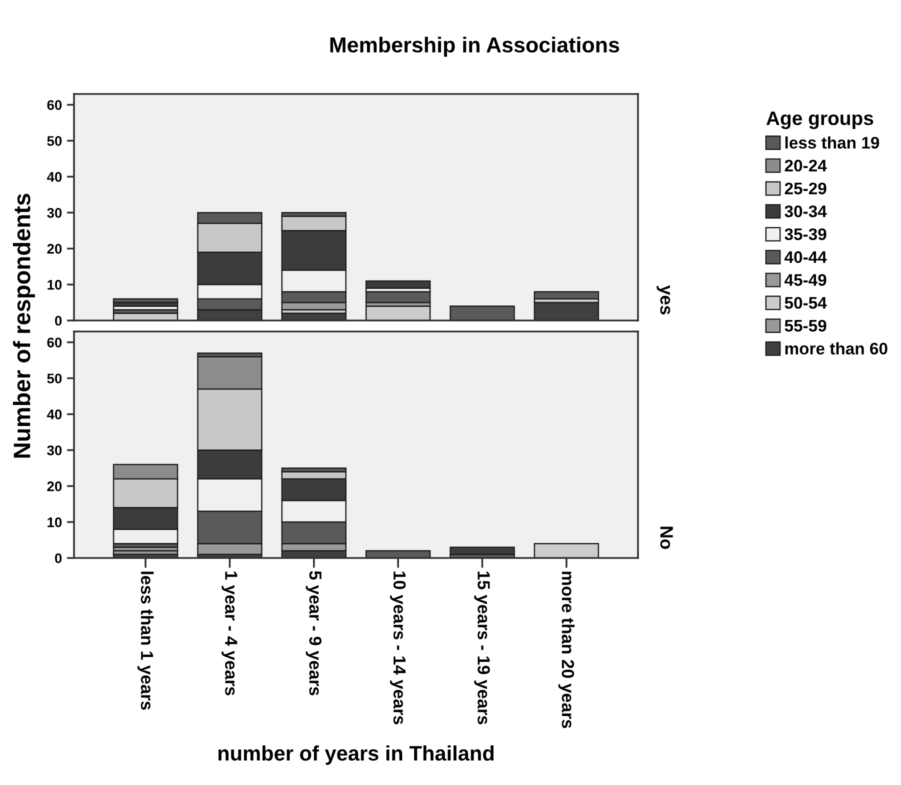 Image resolution: width=901 pixels, height=785 pixels. I want to click on legend-label: 25-29, so click(805, 188).